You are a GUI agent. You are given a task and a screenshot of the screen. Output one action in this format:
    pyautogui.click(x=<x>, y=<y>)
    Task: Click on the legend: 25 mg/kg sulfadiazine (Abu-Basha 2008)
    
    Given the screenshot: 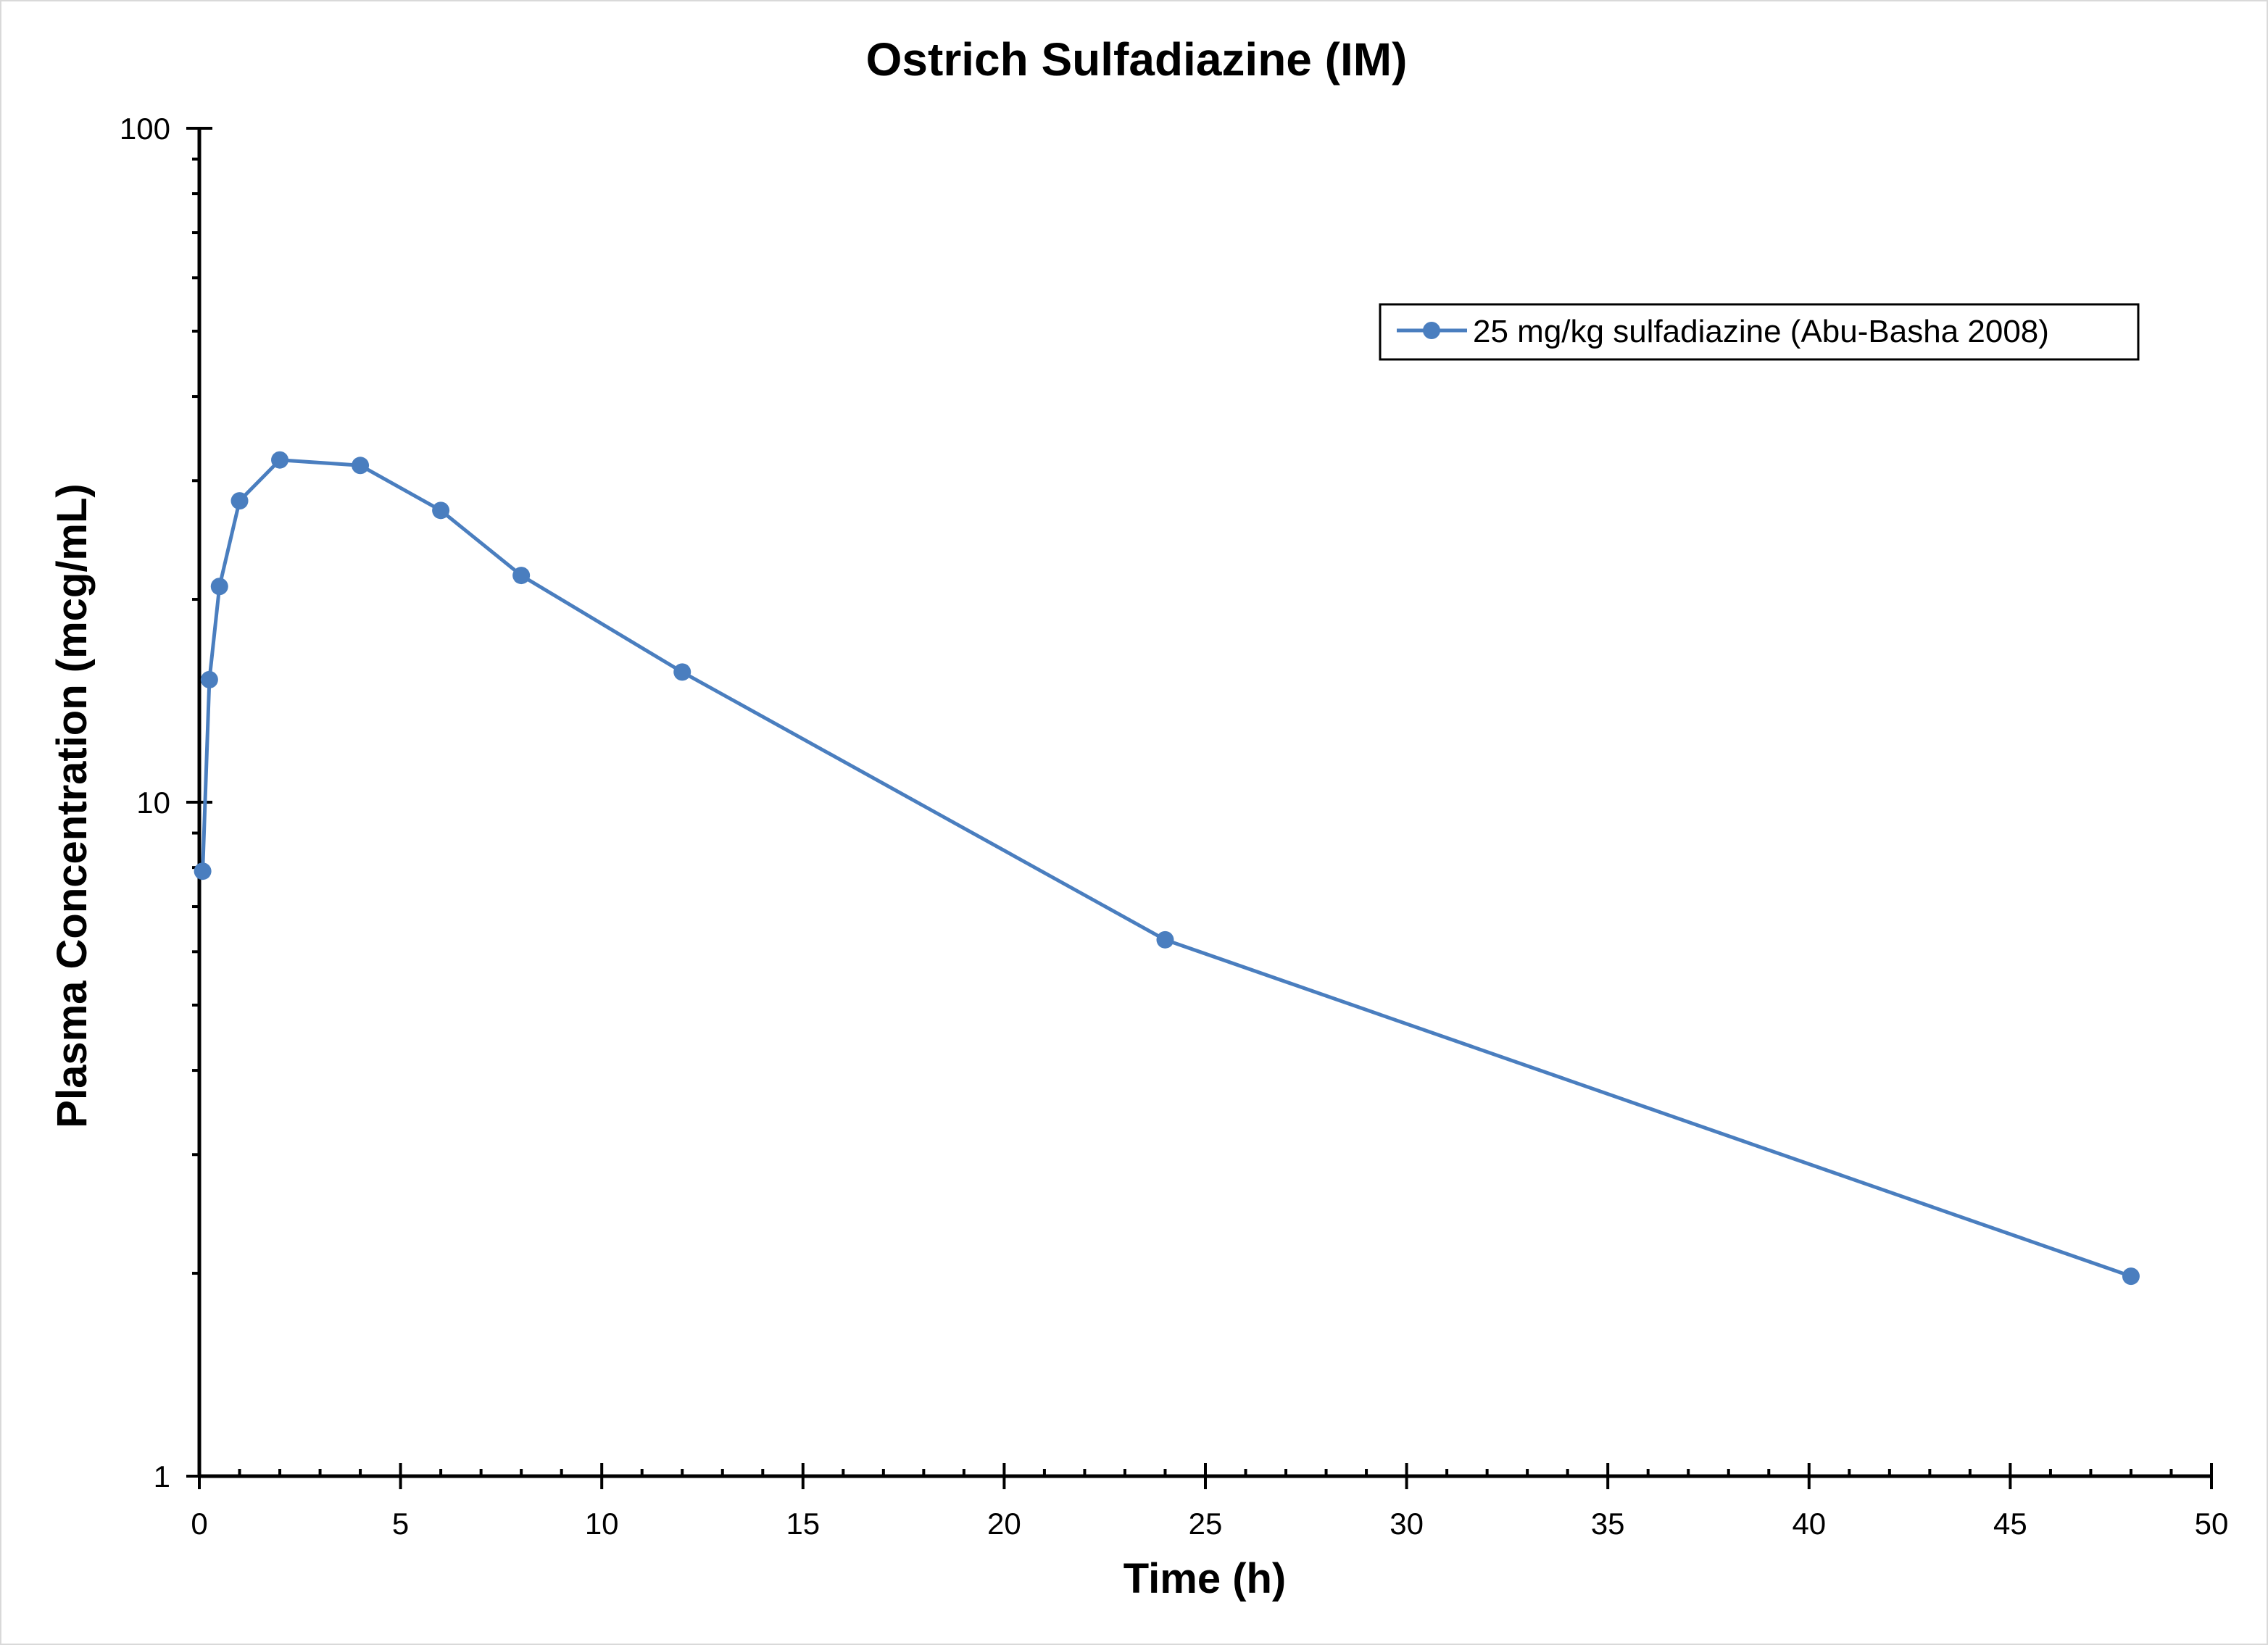 What is the action you would take?
    pyautogui.click(x=1759, y=332)
    